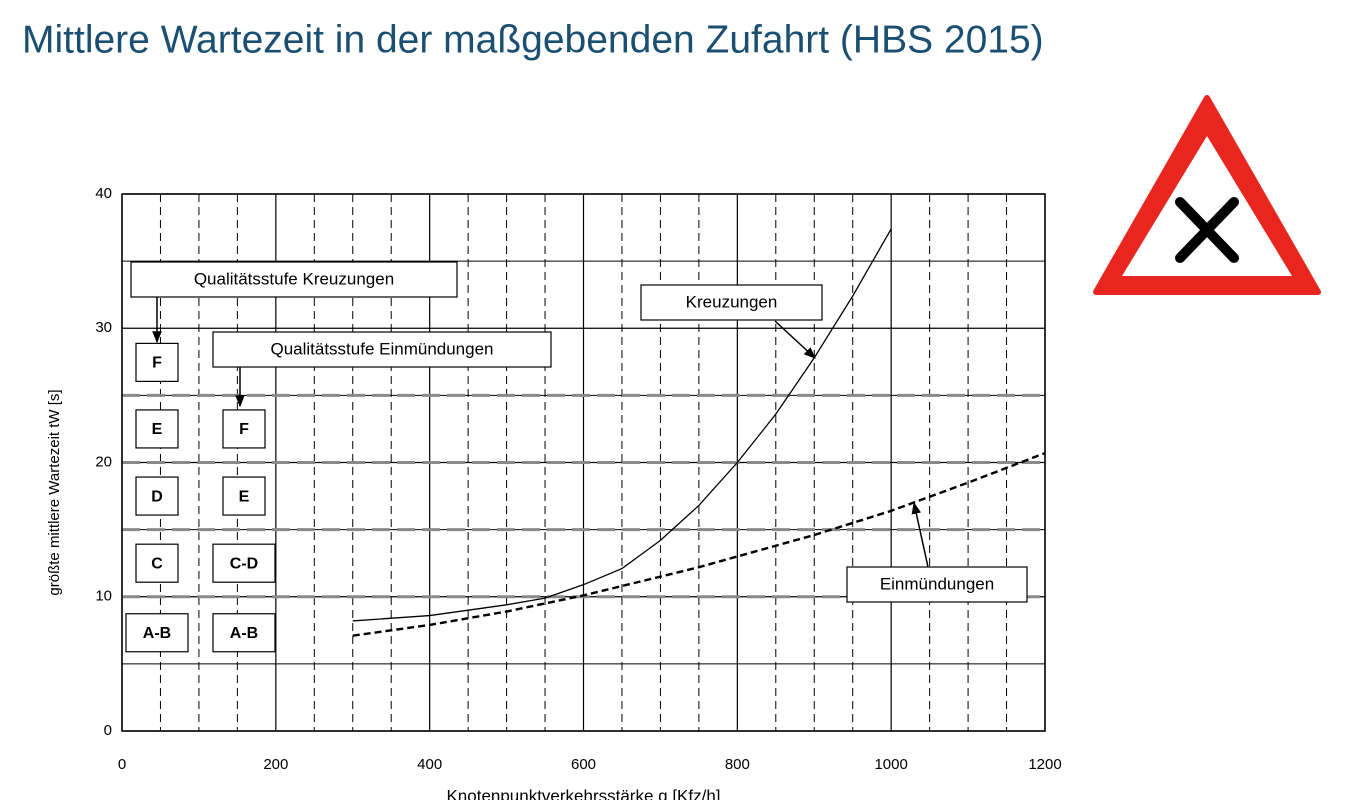 Image resolution: width=1370 pixels, height=800 pixels. Describe the element at coordinates (122, 764) in the screenshot. I see `x-tick-label: 0` at that location.